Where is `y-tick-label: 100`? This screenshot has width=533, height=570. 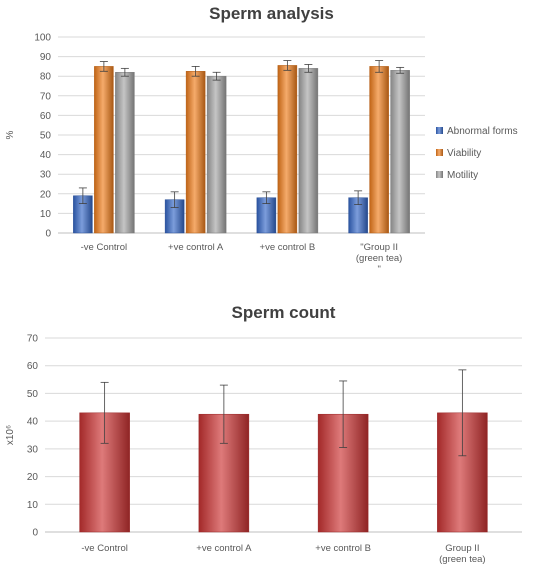 y-tick-label: 100 is located at coordinates (42, 38).